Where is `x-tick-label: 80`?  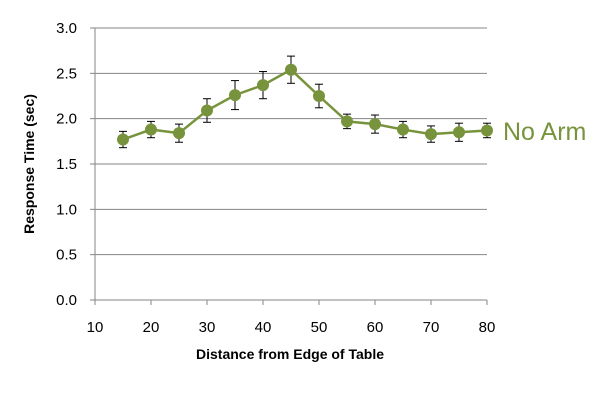 x-tick-label: 80 is located at coordinates (487, 327).